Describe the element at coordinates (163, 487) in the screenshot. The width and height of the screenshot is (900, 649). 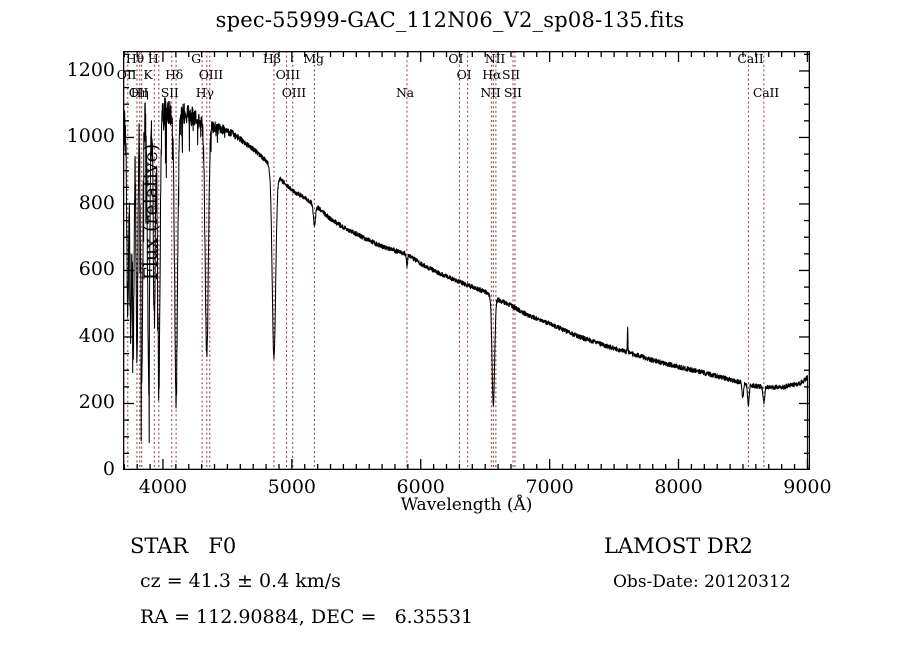
I see `x-tick-label: 4000` at that location.